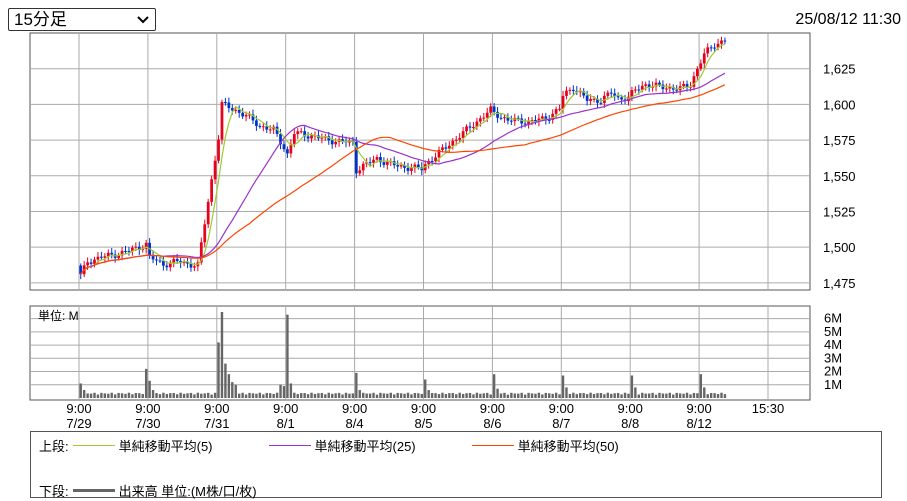  What do you see at coordinates (839, 176) in the screenshot?
I see `price-y-tick: 1,550` at bounding box center [839, 176].